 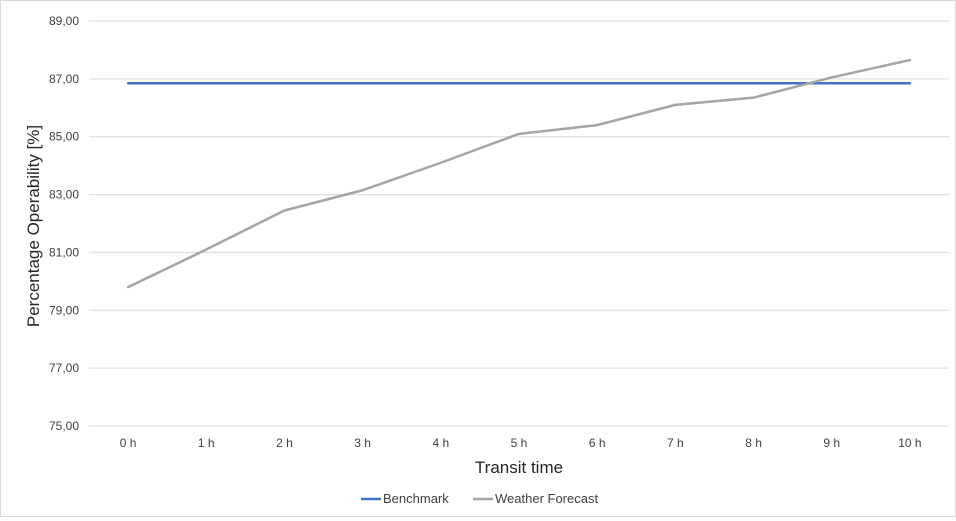 What do you see at coordinates (64, 195) in the screenshot?
I see `y-tick-label: 83,00` at bounding box center [64, 195].